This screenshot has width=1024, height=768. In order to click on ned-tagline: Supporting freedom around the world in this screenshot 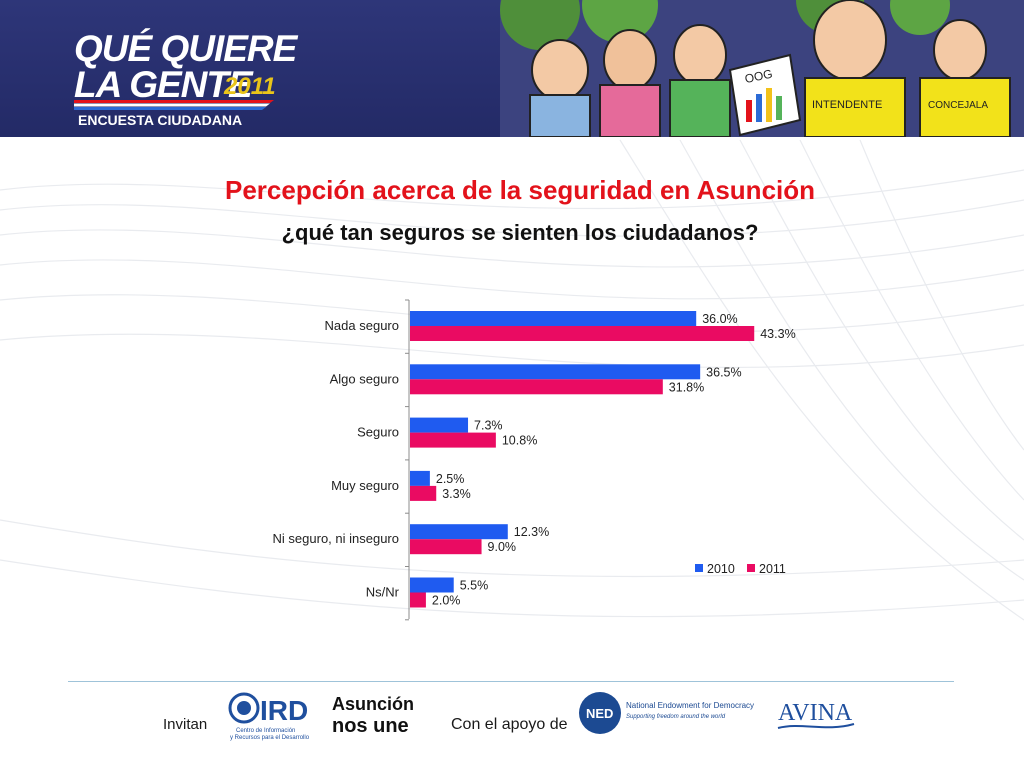, I will do `click(676, 717)`.